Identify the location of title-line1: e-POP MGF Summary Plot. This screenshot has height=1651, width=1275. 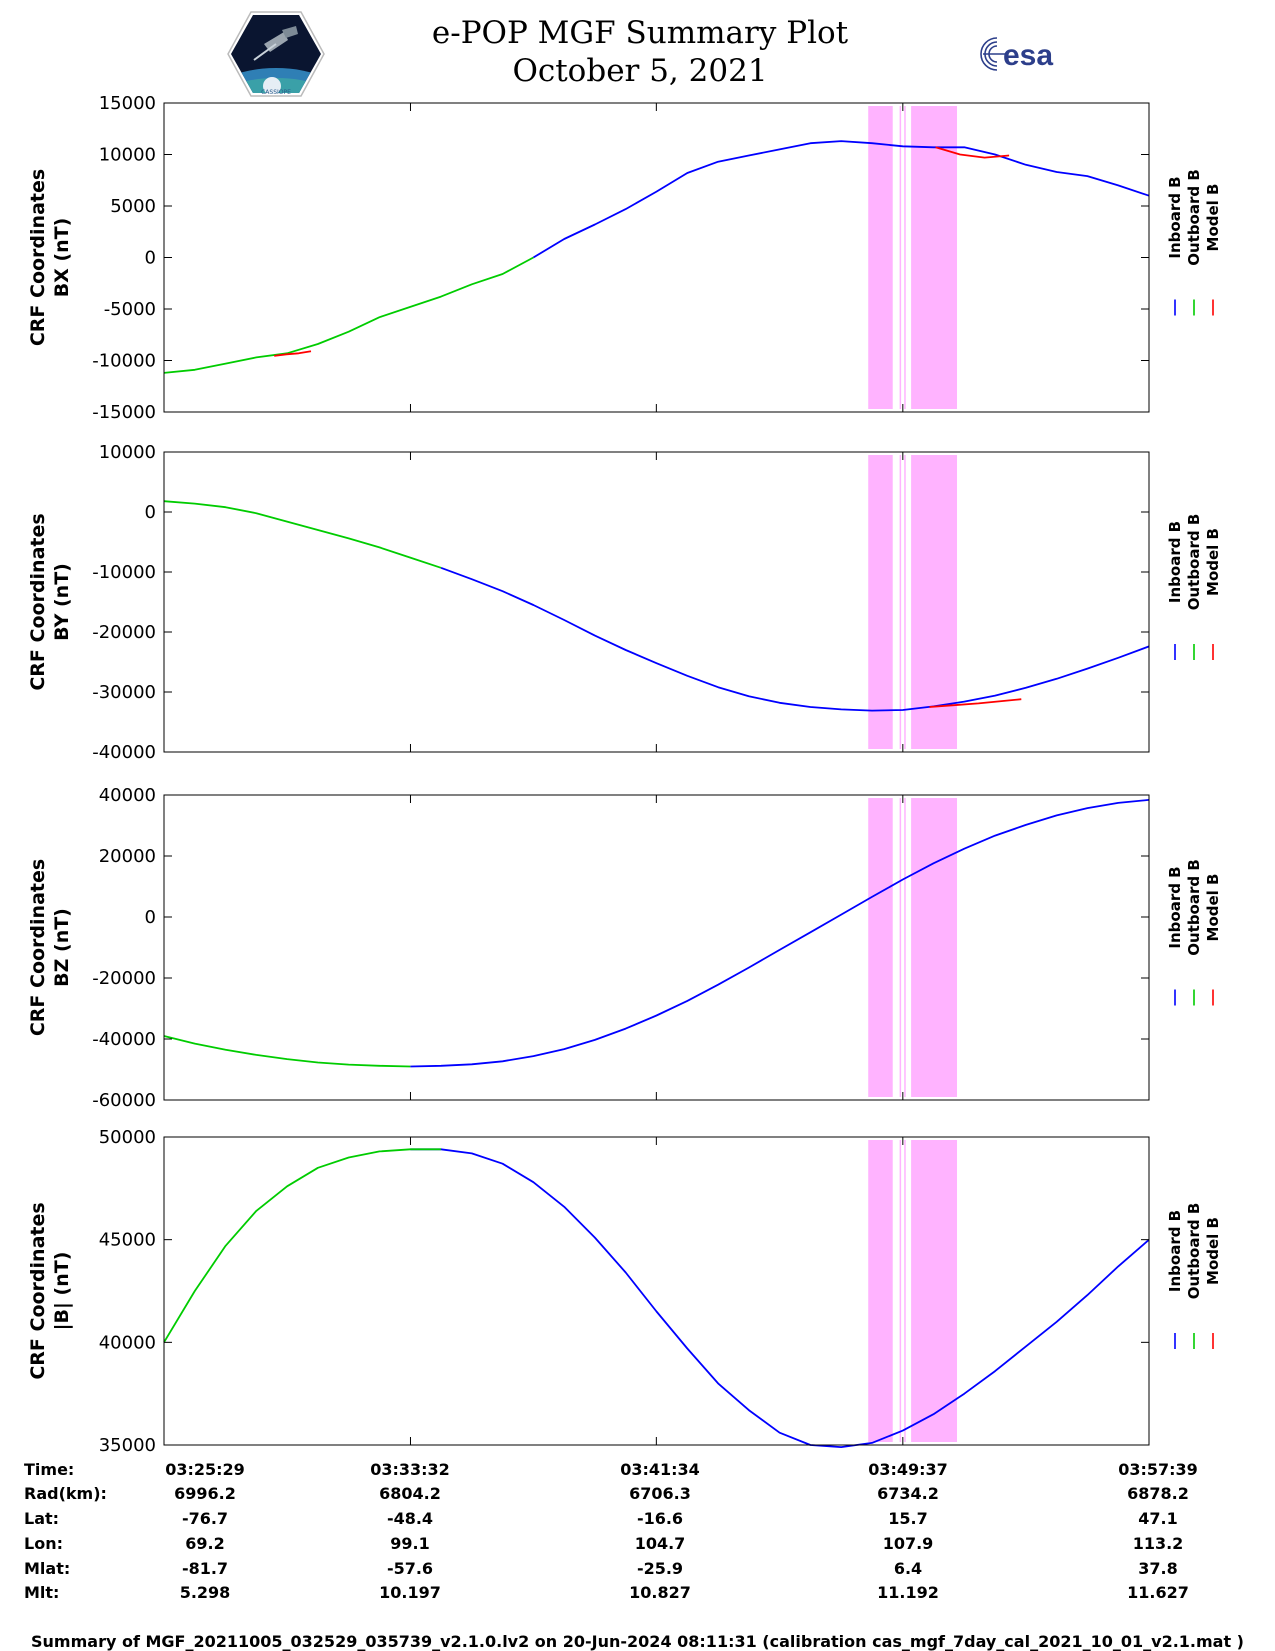
(640, 33).